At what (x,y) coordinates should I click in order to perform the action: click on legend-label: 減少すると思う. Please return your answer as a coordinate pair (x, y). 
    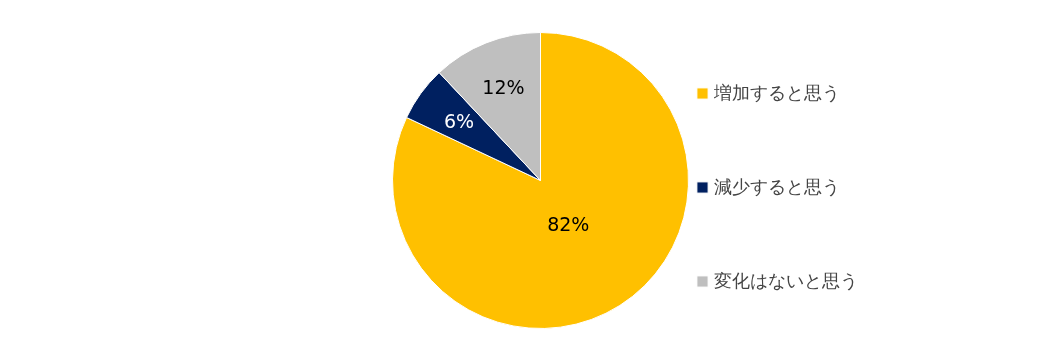
    Looking at the image, I should click on (777, 187).